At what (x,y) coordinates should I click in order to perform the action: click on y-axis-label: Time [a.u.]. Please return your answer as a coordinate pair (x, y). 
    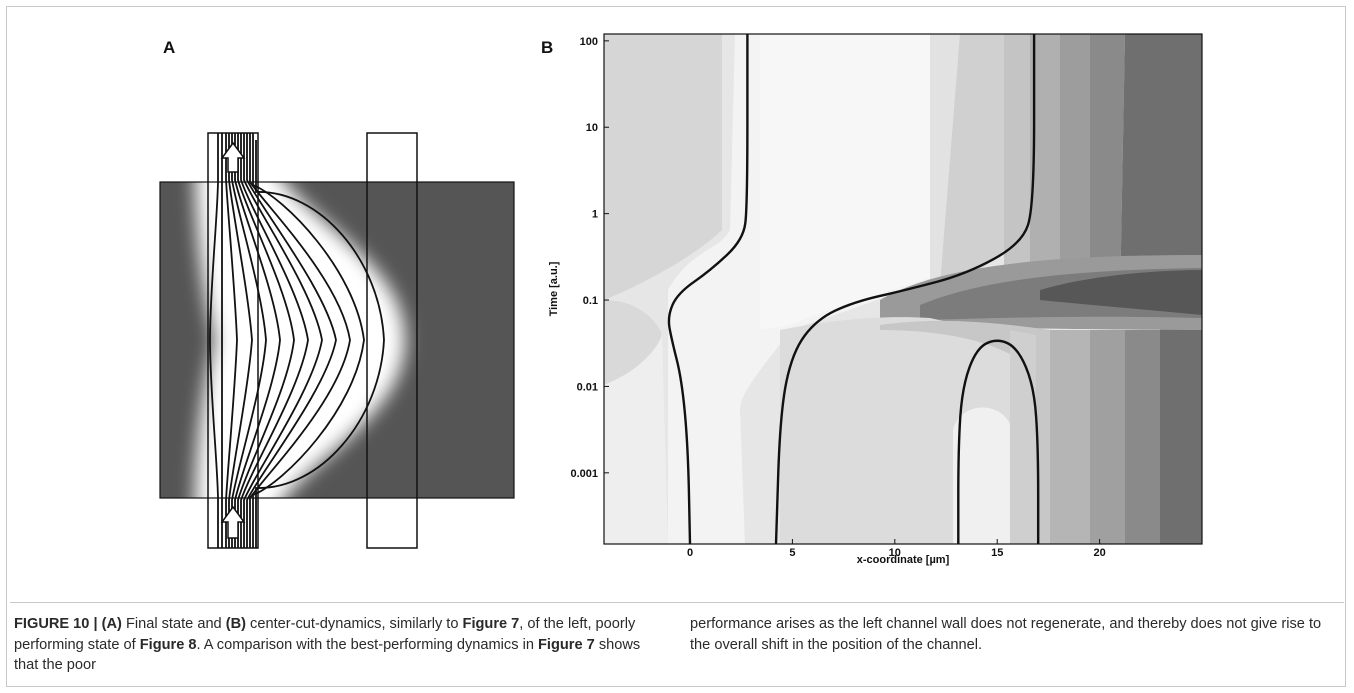
    Looking at the image, I should click on (554, 288).